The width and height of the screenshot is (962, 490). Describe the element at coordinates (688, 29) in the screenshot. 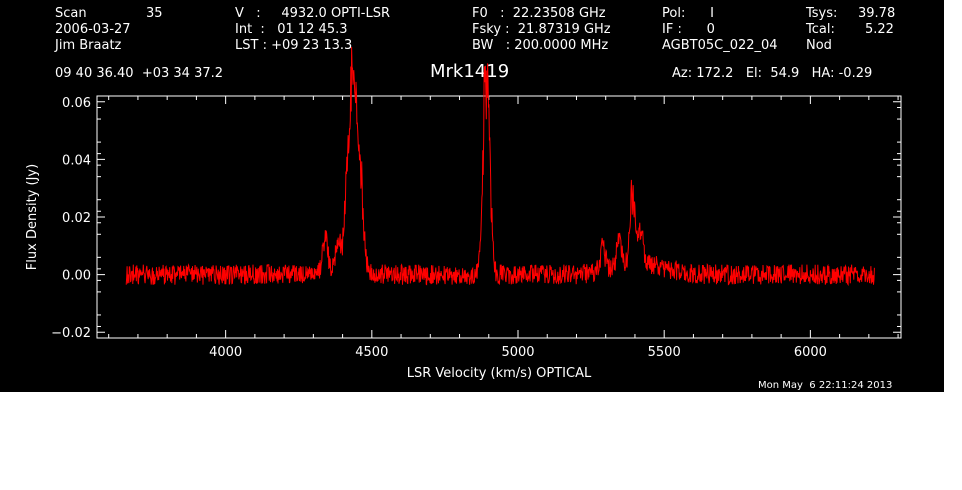

I see `if-number: IF : 0` at that location.